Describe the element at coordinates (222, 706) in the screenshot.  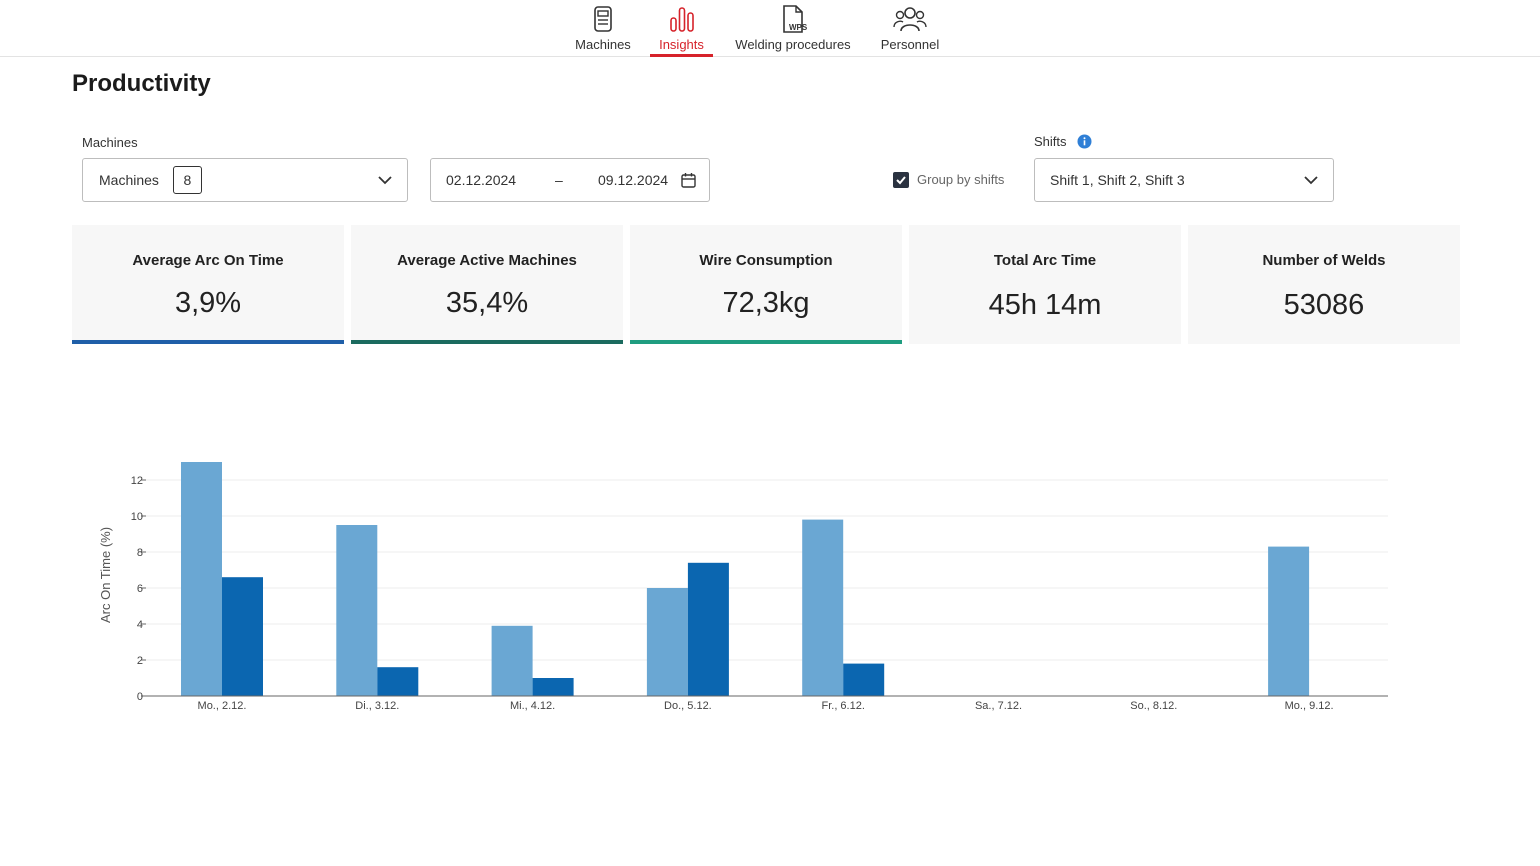
I see `x-tick-label: Mo., 2.12.` at that location.